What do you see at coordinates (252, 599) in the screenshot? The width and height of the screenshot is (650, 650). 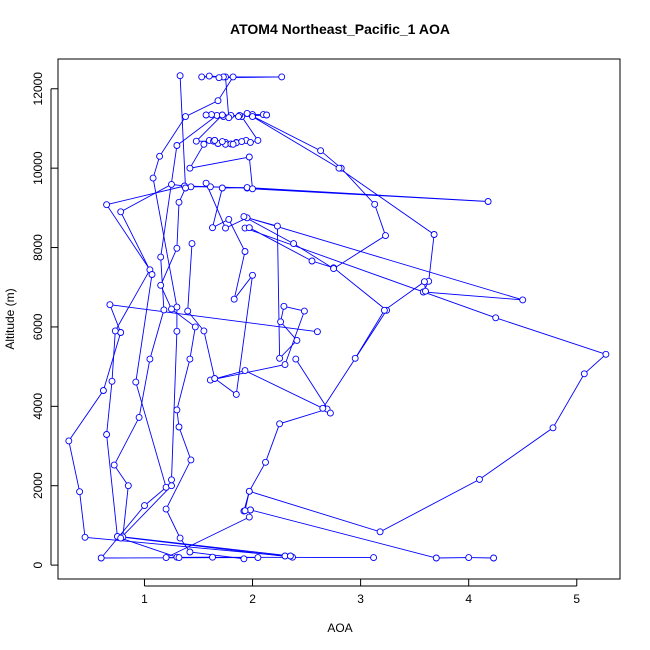 I see `x-tick-label: 2` at bounding box center [252, 599].